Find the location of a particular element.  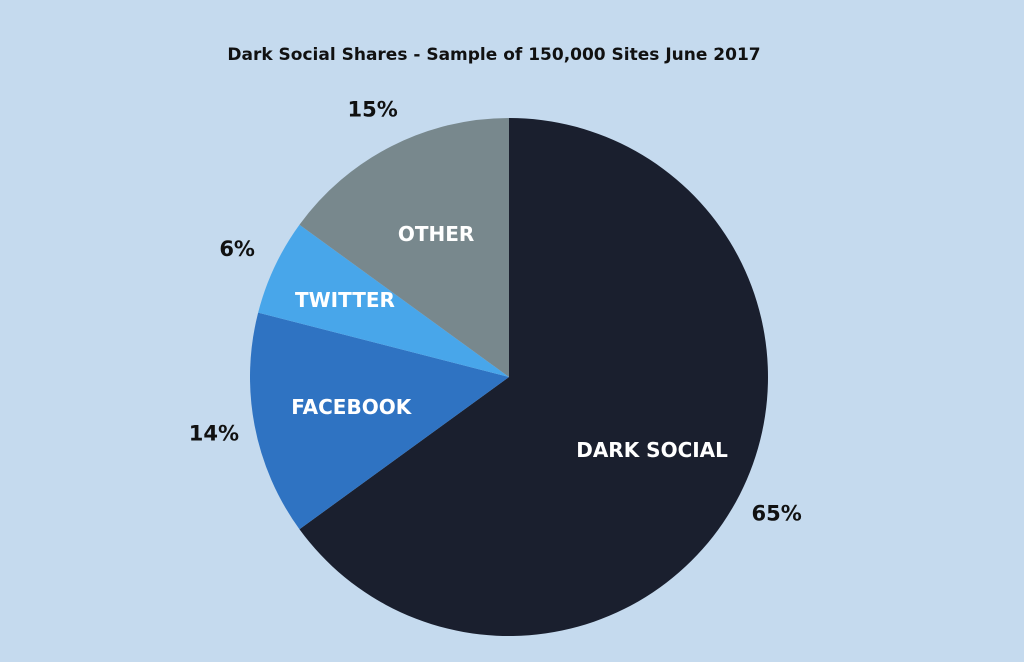

value-label-other: 15% is located at coordinates (372, 109).